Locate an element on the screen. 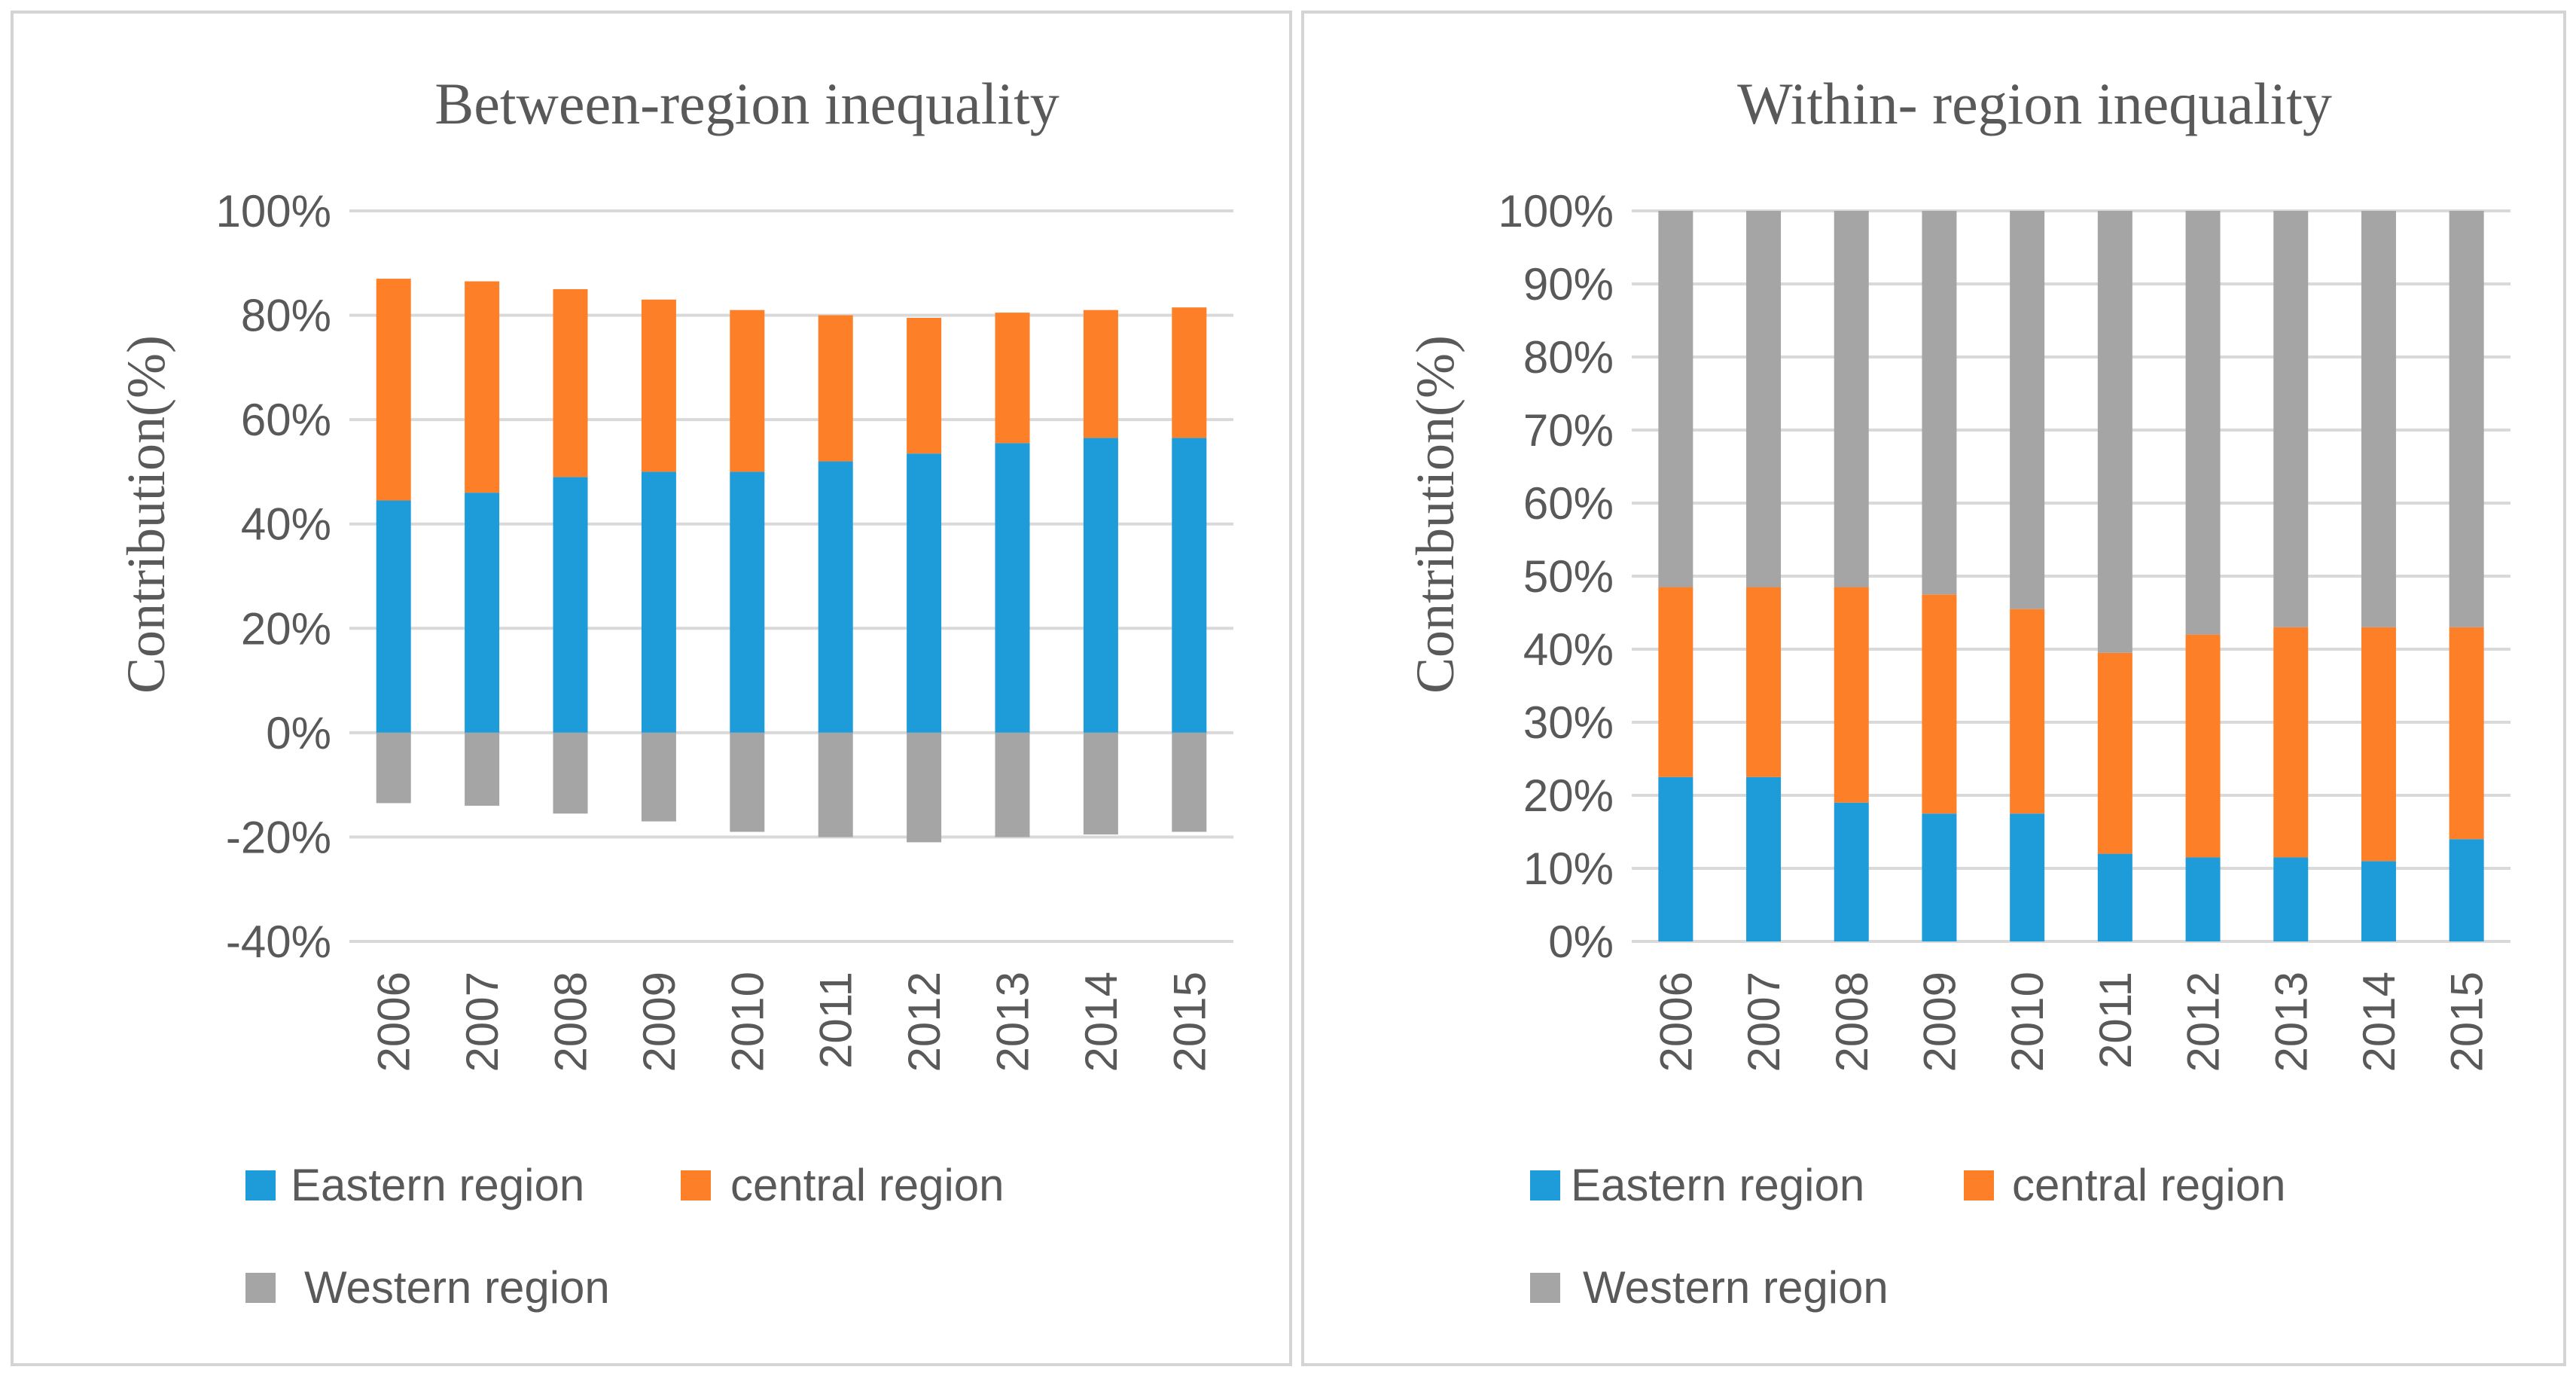  bar-central-2007 is located at coordinates (1764, 682).